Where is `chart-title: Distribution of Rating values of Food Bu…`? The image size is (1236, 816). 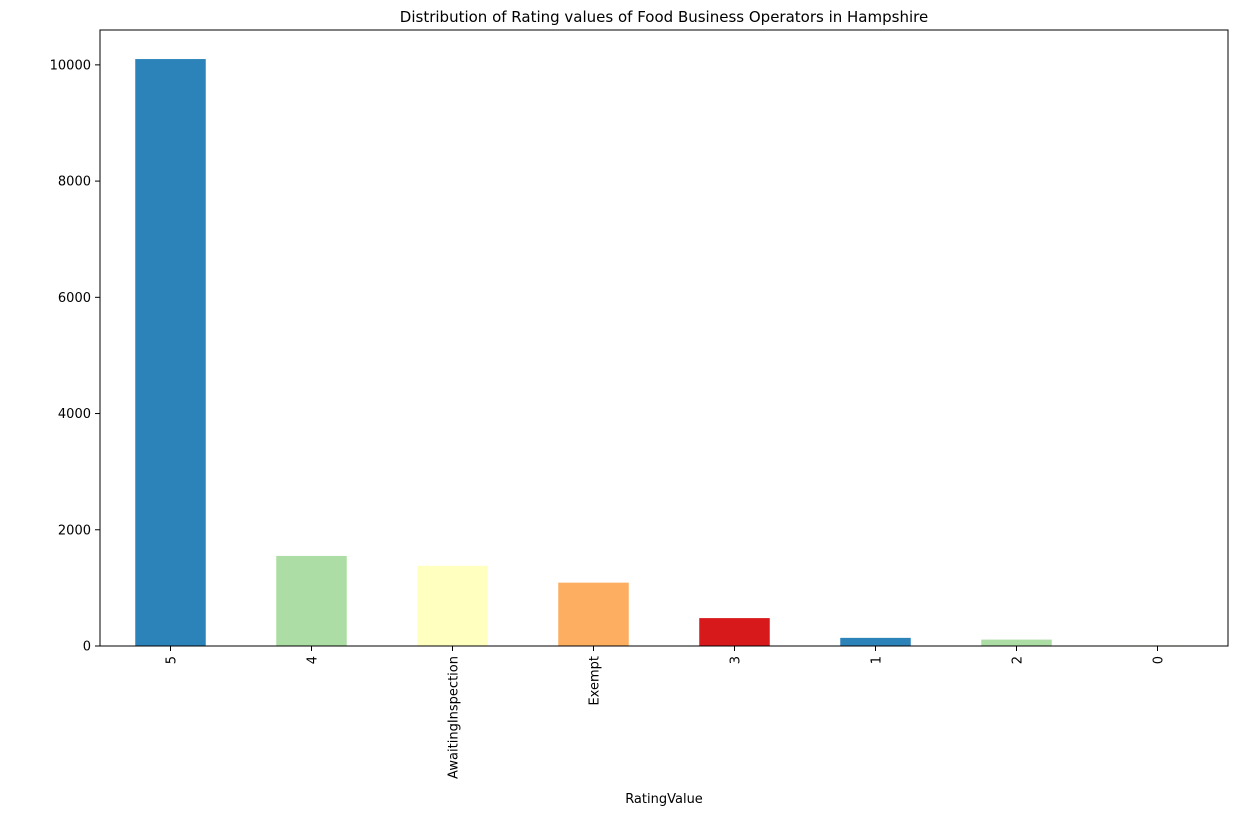 chart-title: Distribution of Rating values of Food Bu… is located at coordinates (664, 17).